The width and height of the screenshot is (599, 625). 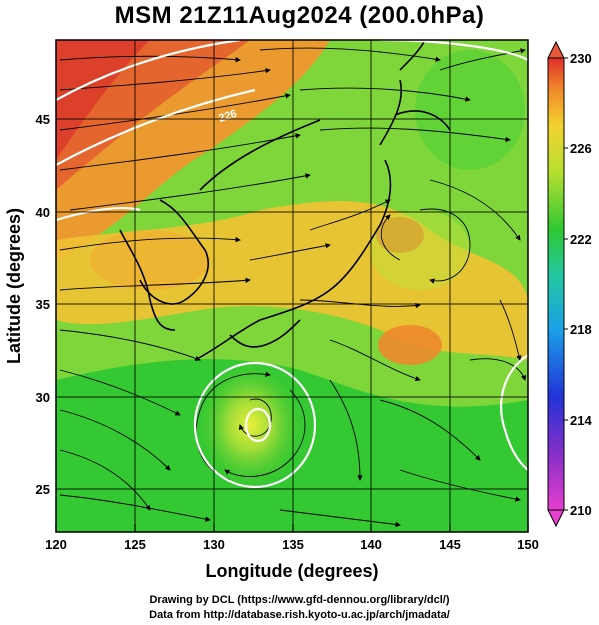 I want to click on colorbar-tick-label: 226, so click(x=581, y=148).